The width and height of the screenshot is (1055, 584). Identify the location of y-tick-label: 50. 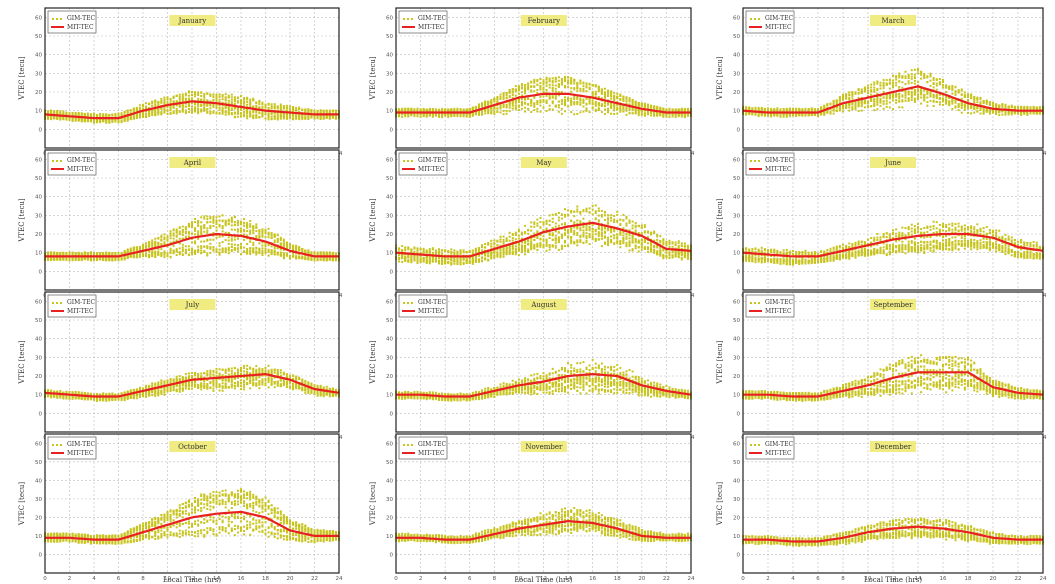
(736, 37).